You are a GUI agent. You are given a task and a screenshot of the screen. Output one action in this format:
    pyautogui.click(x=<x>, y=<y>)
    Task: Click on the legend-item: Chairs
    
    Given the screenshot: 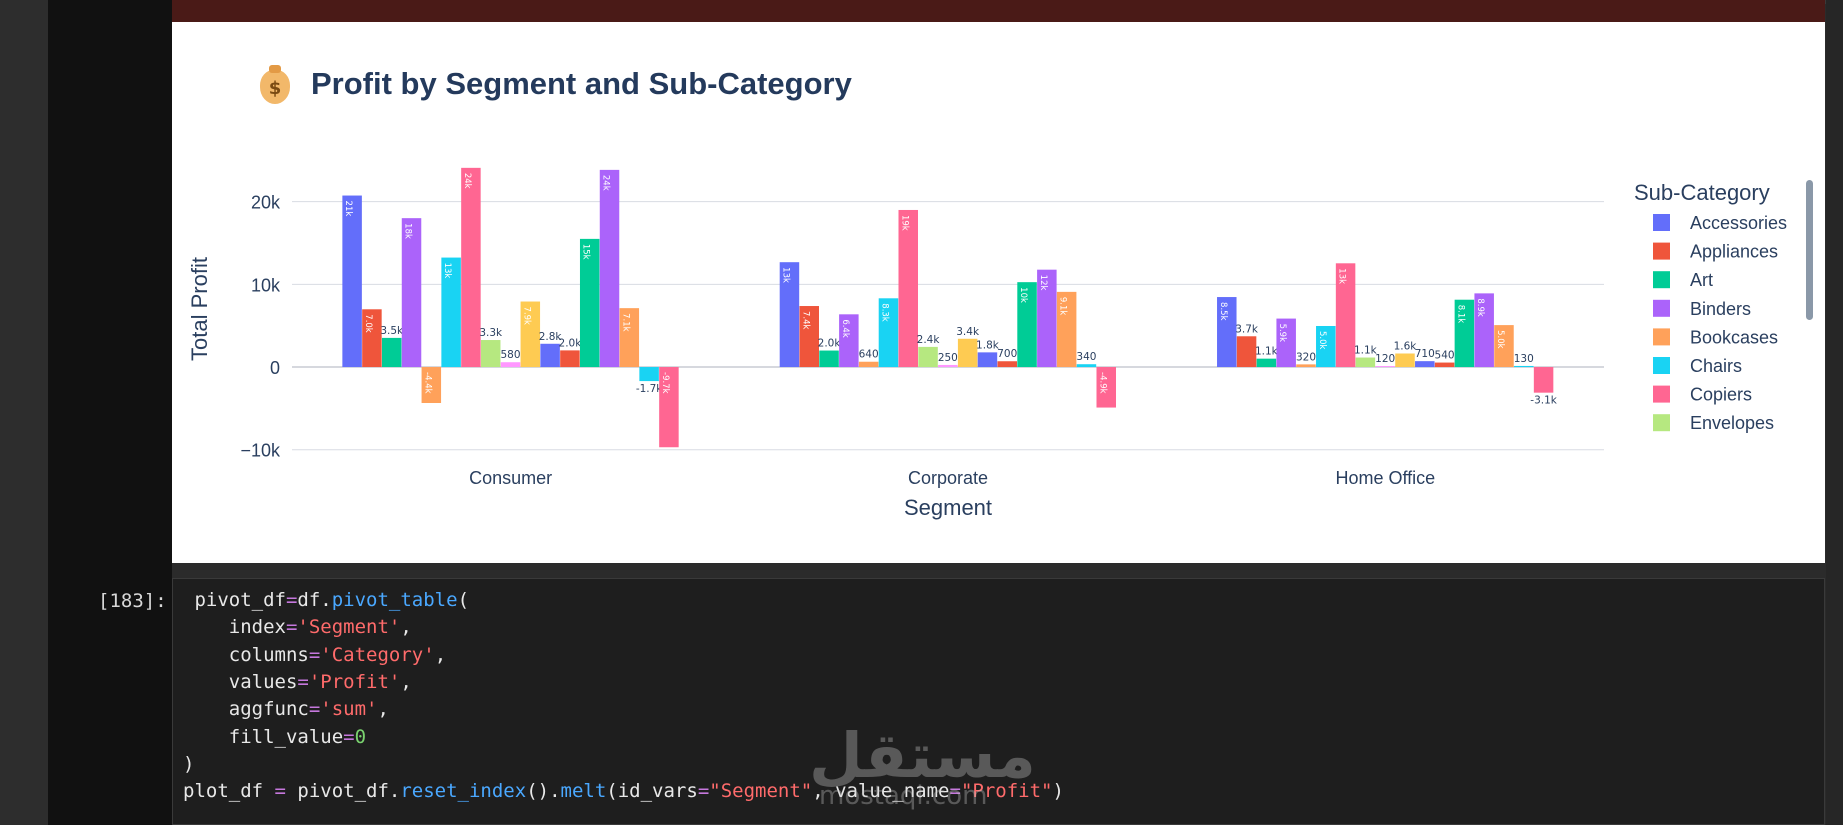 What is the action you would take?
    pyautogui.click(x=1716, y=366)
    